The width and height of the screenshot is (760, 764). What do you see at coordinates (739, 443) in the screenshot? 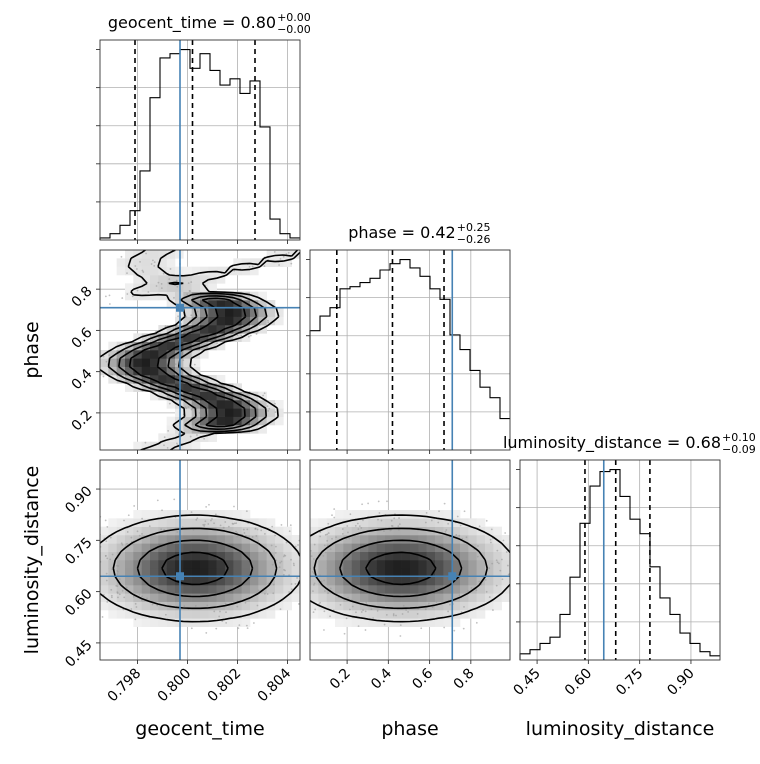
I see `panel-title-uncertainty: +0.10−0.09` at bounding box center [739, 443].